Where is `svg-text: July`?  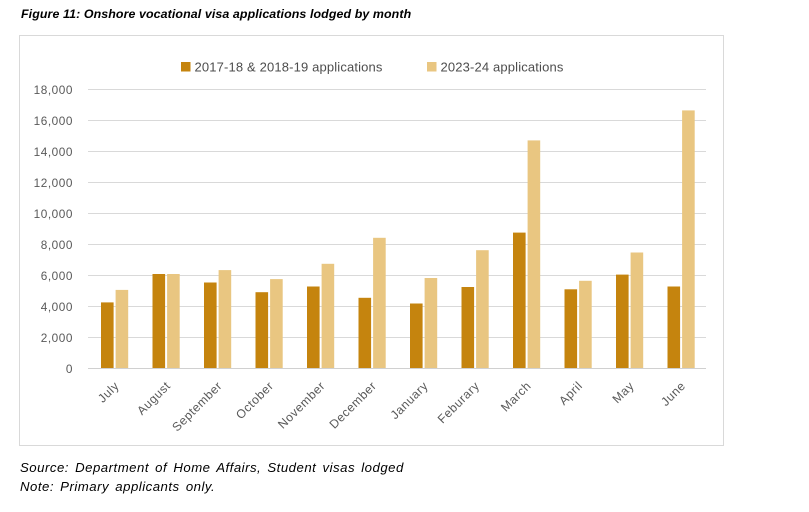 svg-text: July is located at coordinates (108, 391).